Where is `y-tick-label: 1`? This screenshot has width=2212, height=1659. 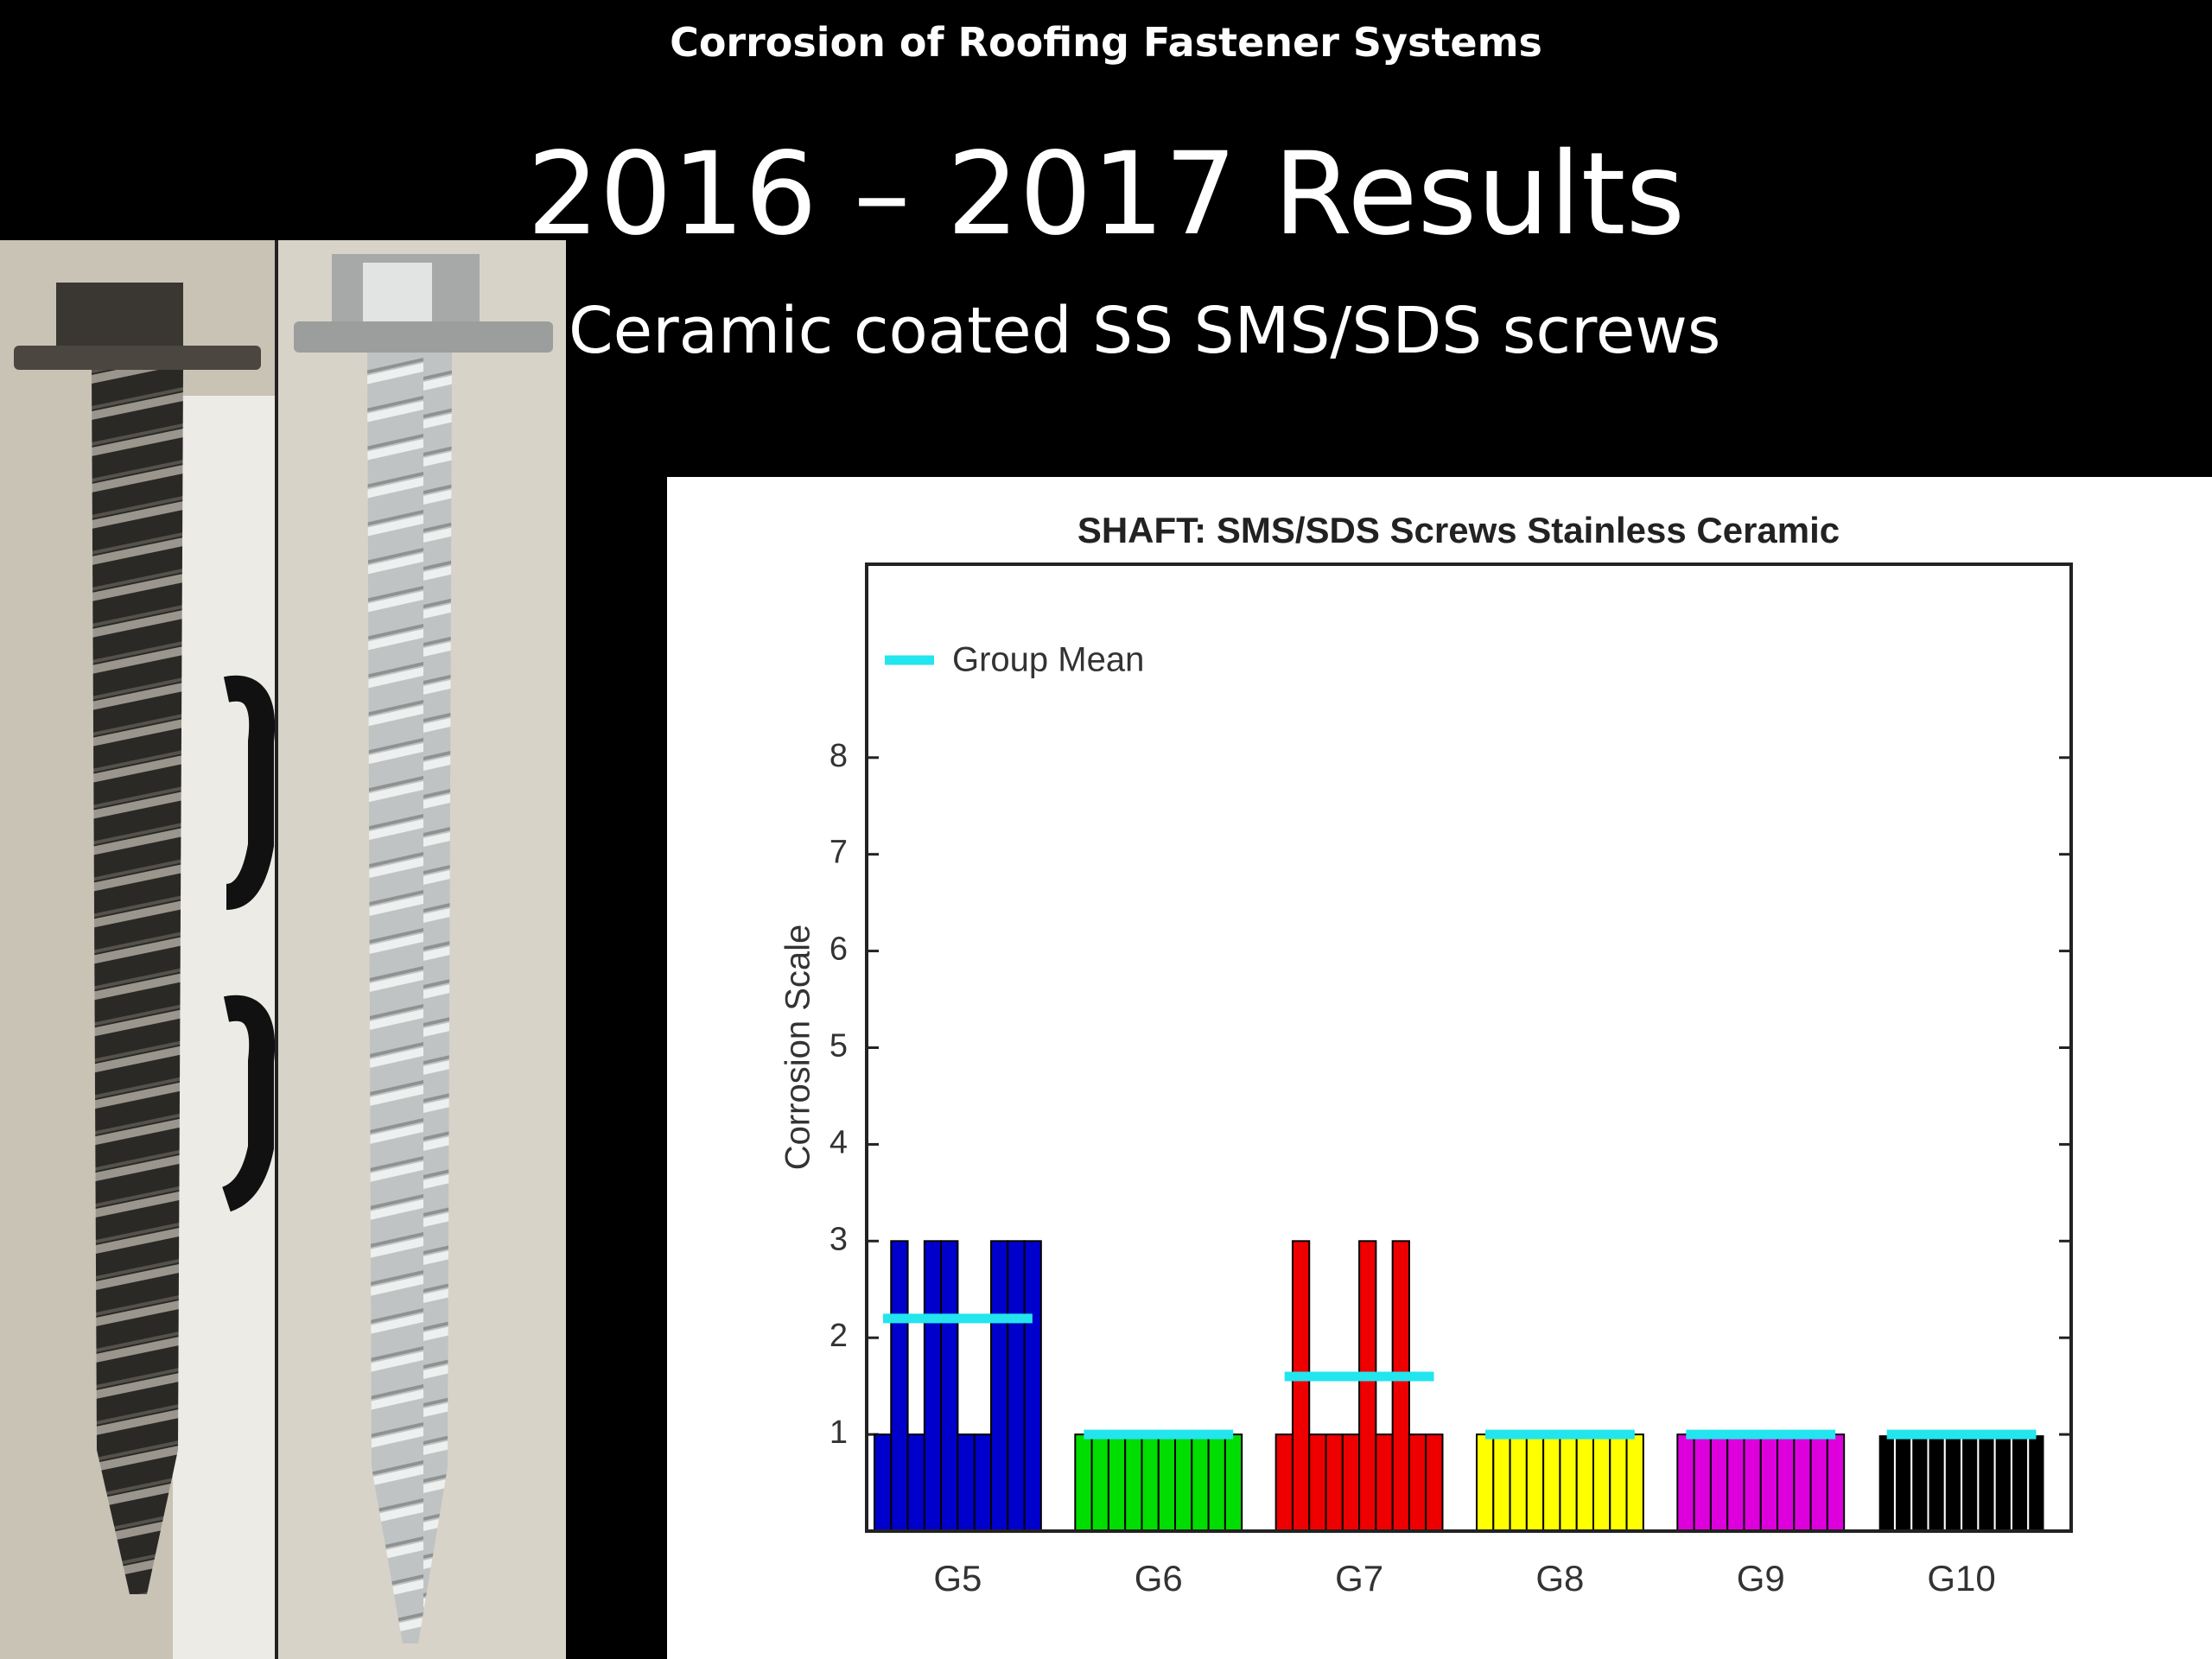
y-tick-label: 1 is located at coordinates (839, 1432).